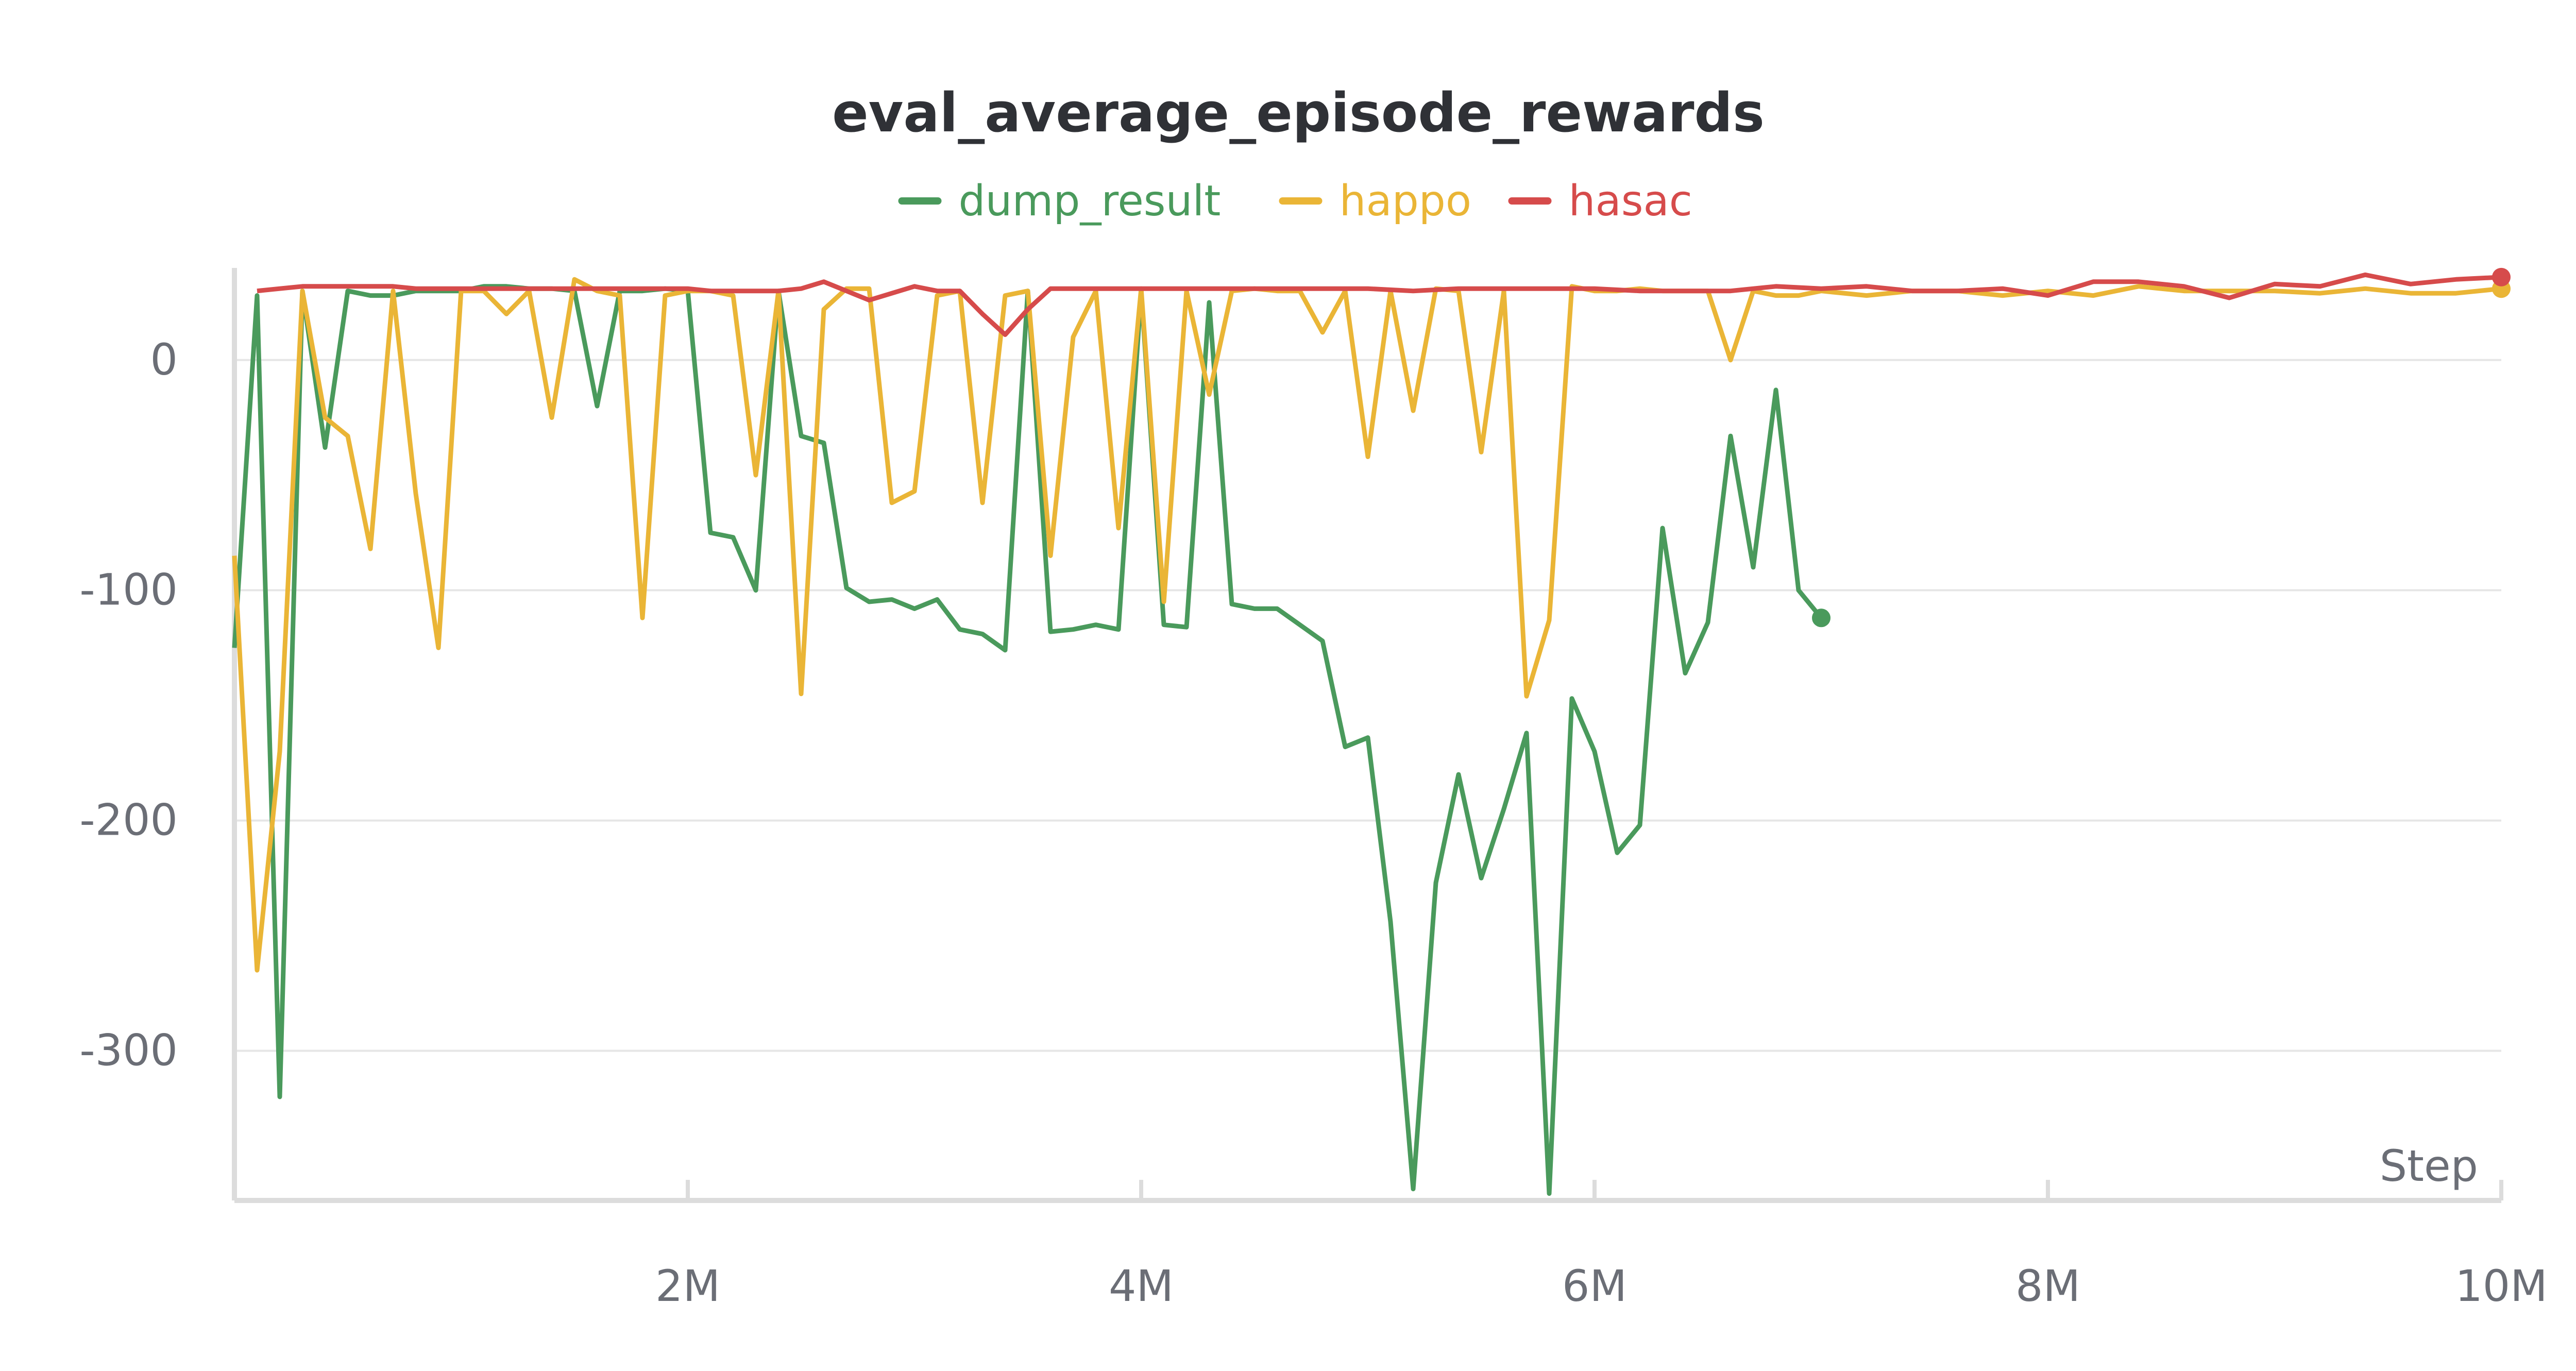 The height and width of the screenshot is (1371, 2576). Describe the element at coordinates (1090, 202) in the screenshot. I see `legend-label-dump_result: dump_result` at that location.